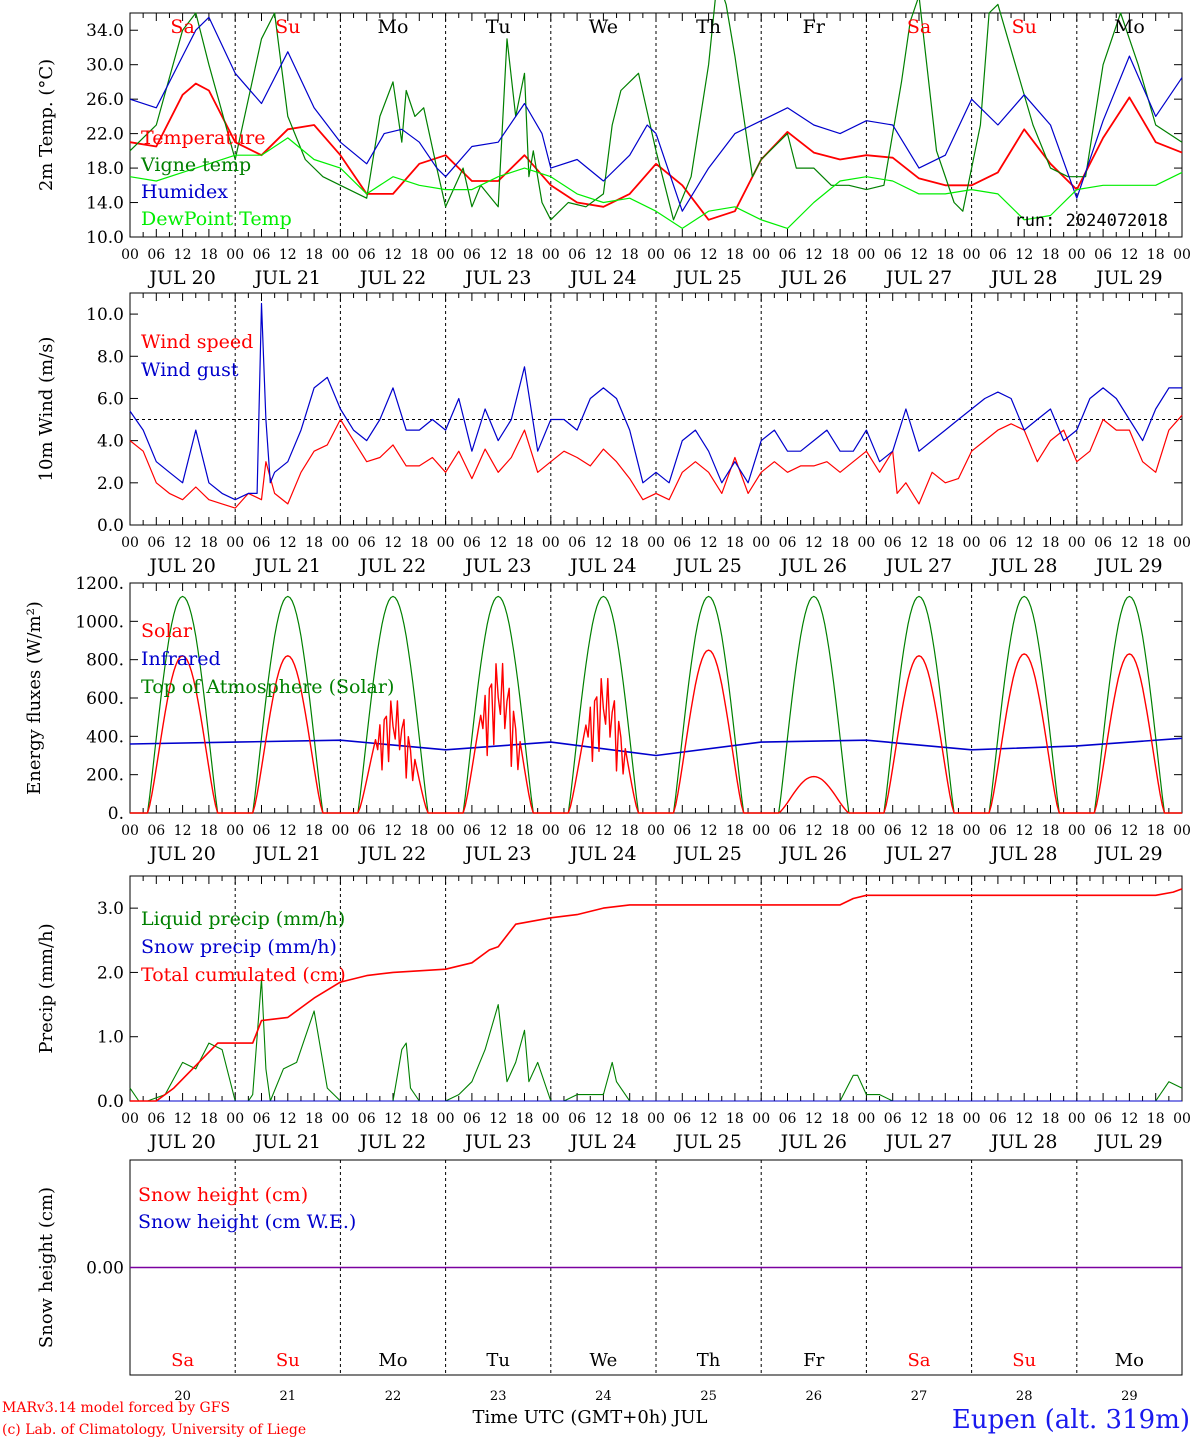 This screenshot has width=1194, height=1440. What do you see at coordinates (105, 238) in the screenshot?
I see `y-tick-label: 10.0` at bounding box center [105, 238].